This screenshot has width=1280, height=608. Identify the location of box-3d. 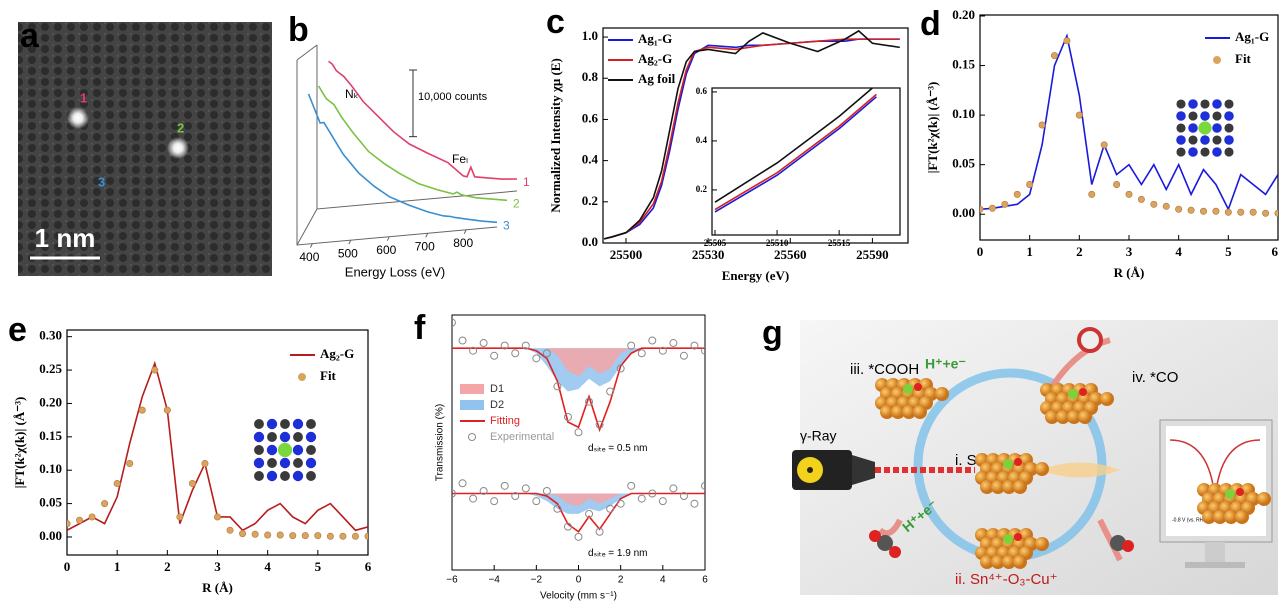
(407, 145).